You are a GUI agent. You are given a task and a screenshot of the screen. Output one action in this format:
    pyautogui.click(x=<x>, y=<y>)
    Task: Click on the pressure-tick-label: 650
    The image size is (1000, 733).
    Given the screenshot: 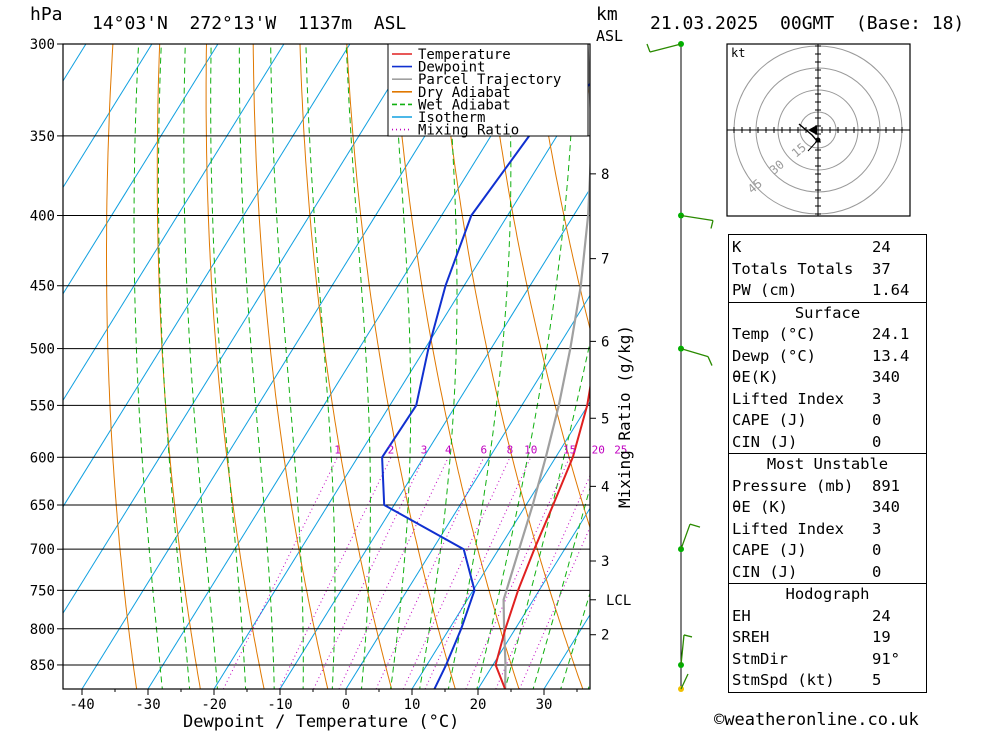 What is the action you would take?
    pyautogui.click(x=42, y=506)
    